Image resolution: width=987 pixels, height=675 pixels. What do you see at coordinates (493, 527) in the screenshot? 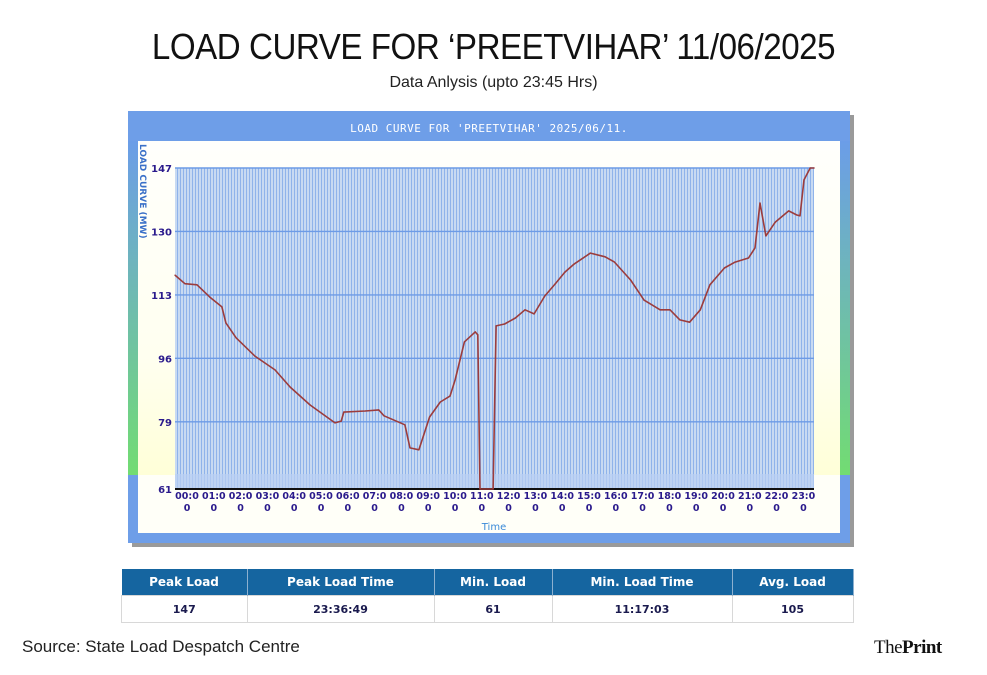
I see `x-axis-label: Time` at bounding box center [493, 527].